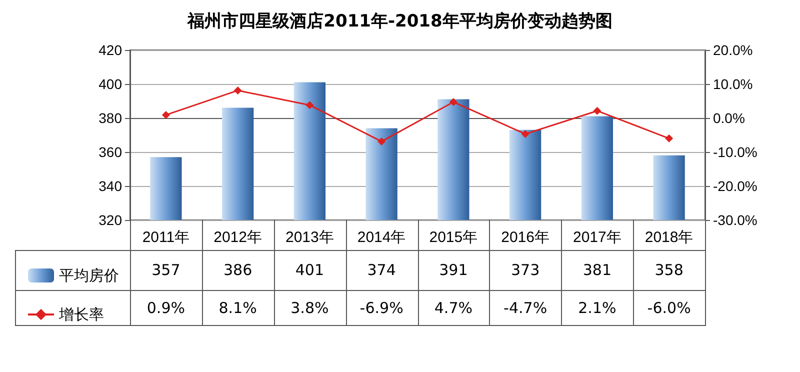 This screenshot has width=800, height=372. Describe the element at coordinates (399, 22) in the screenshot. I see `chart-title: 福州市四星级酒店2011年-2018年平均房价变动趋势图` at that location.